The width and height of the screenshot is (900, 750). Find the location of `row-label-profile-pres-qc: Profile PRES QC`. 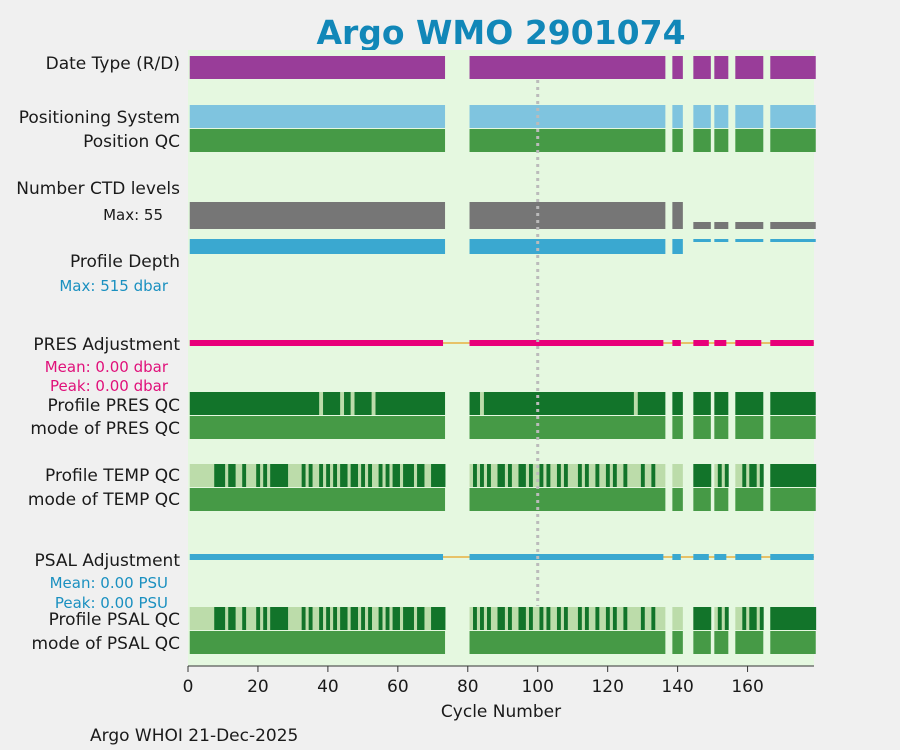

row-label-profile-pres-qc: Profile PRES QC is located at coordinates (113, 406).